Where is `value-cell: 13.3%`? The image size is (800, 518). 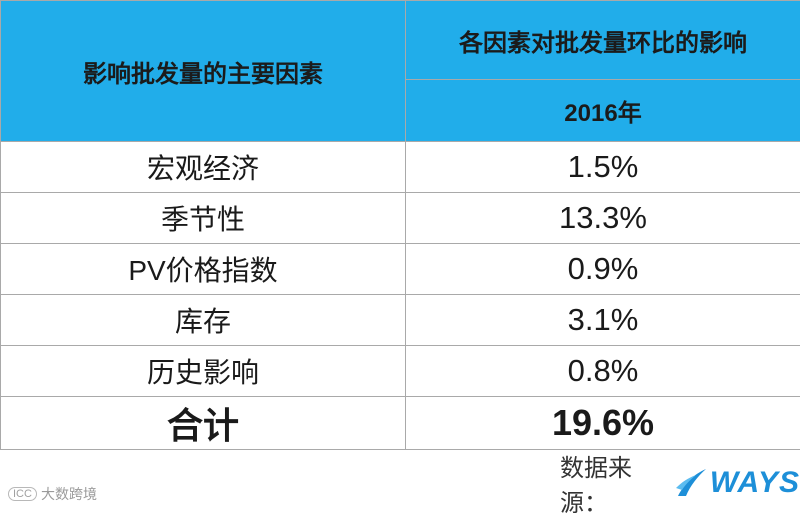
value-cell: 13.3% is located at coordinates (603, 218).